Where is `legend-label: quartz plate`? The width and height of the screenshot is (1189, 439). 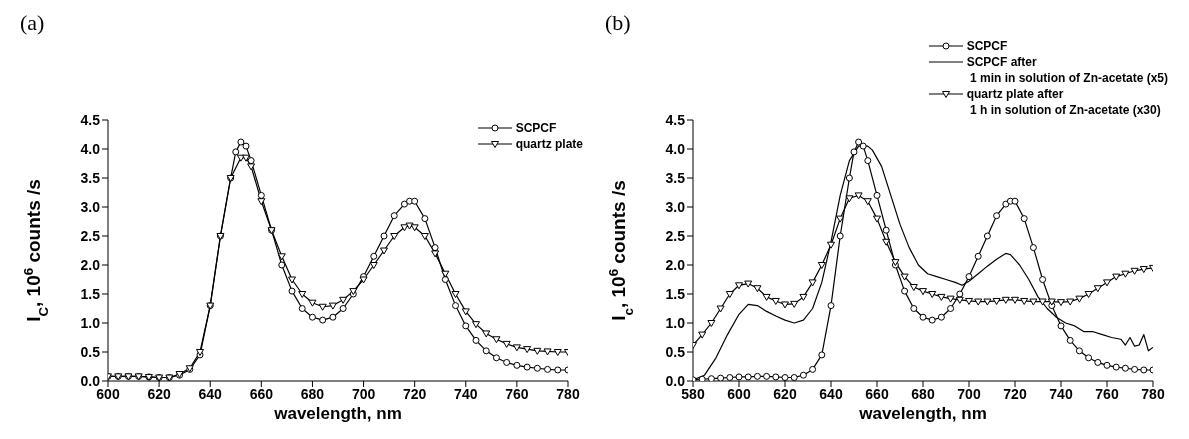 legend-label: quartz plate is located at coordinates (549, 144).